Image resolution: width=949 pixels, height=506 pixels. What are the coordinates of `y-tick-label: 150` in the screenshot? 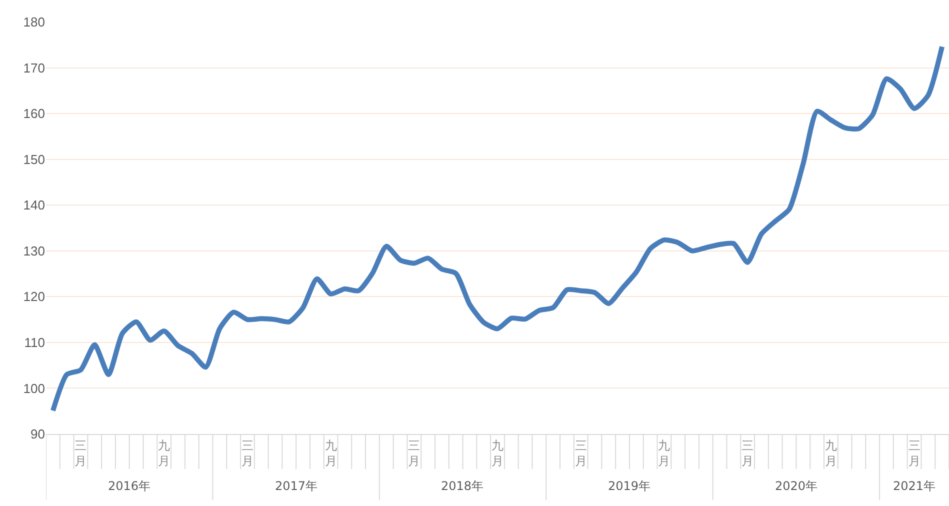 It's located at (34, 159).